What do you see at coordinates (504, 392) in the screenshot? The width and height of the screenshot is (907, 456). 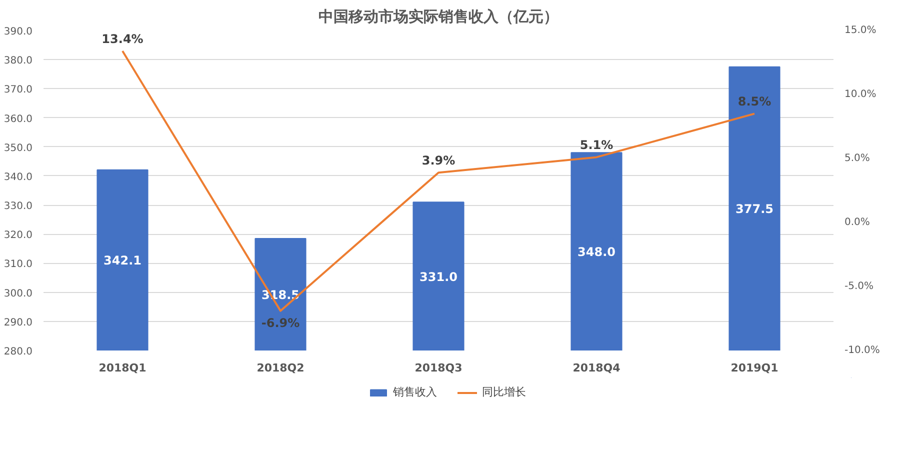 I see `legend-label: 同比增长` at bounding box center [504, 392].